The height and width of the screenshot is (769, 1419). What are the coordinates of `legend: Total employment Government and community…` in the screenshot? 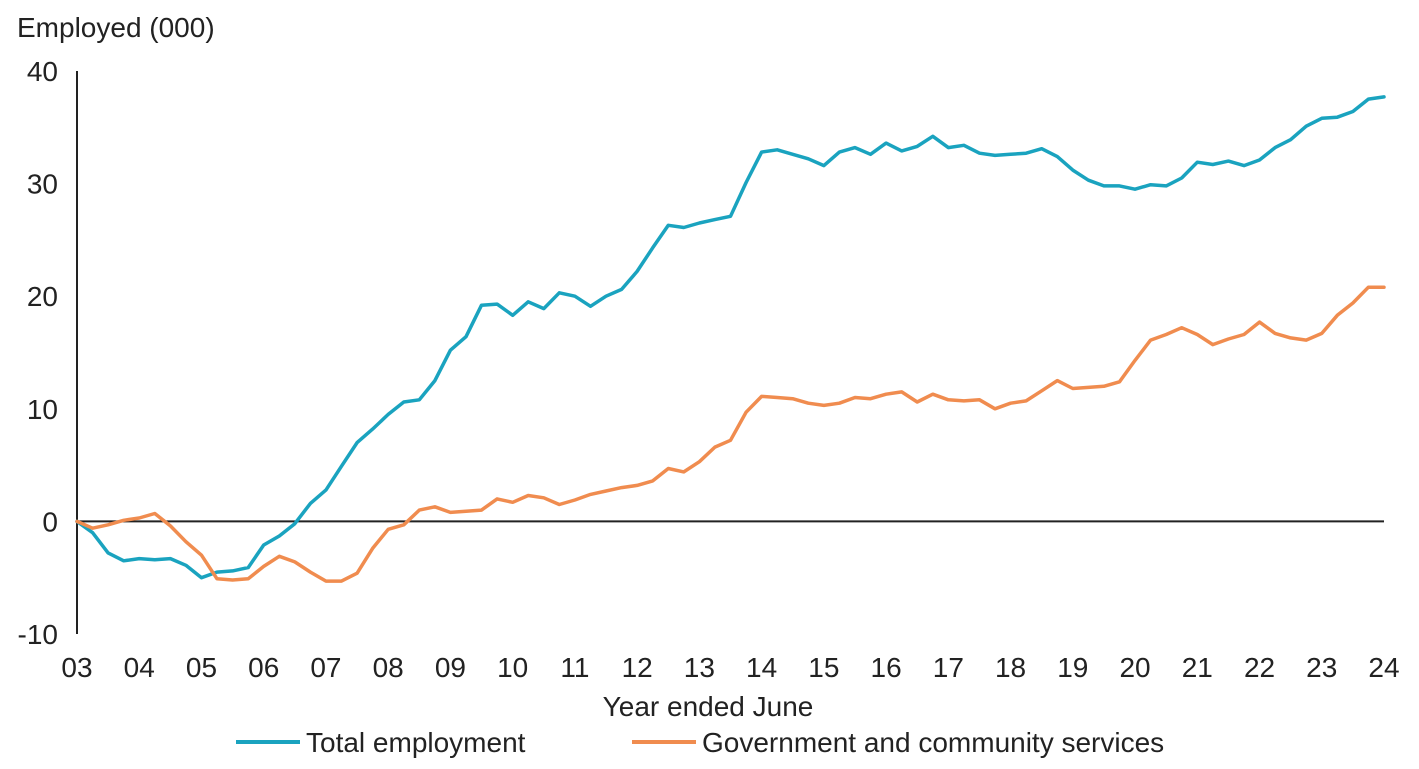 It's located at (700, 742).